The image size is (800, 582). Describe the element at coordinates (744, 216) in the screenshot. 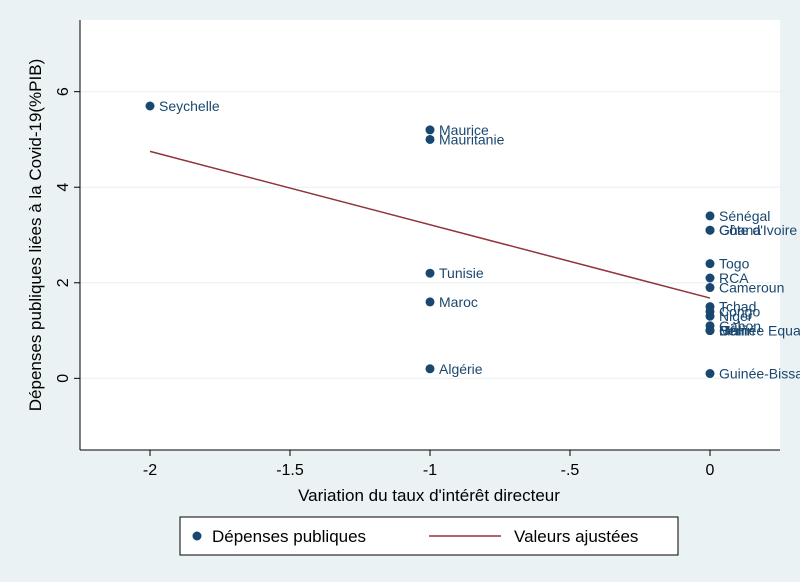

I see `point-label: Sénégal` at that location.